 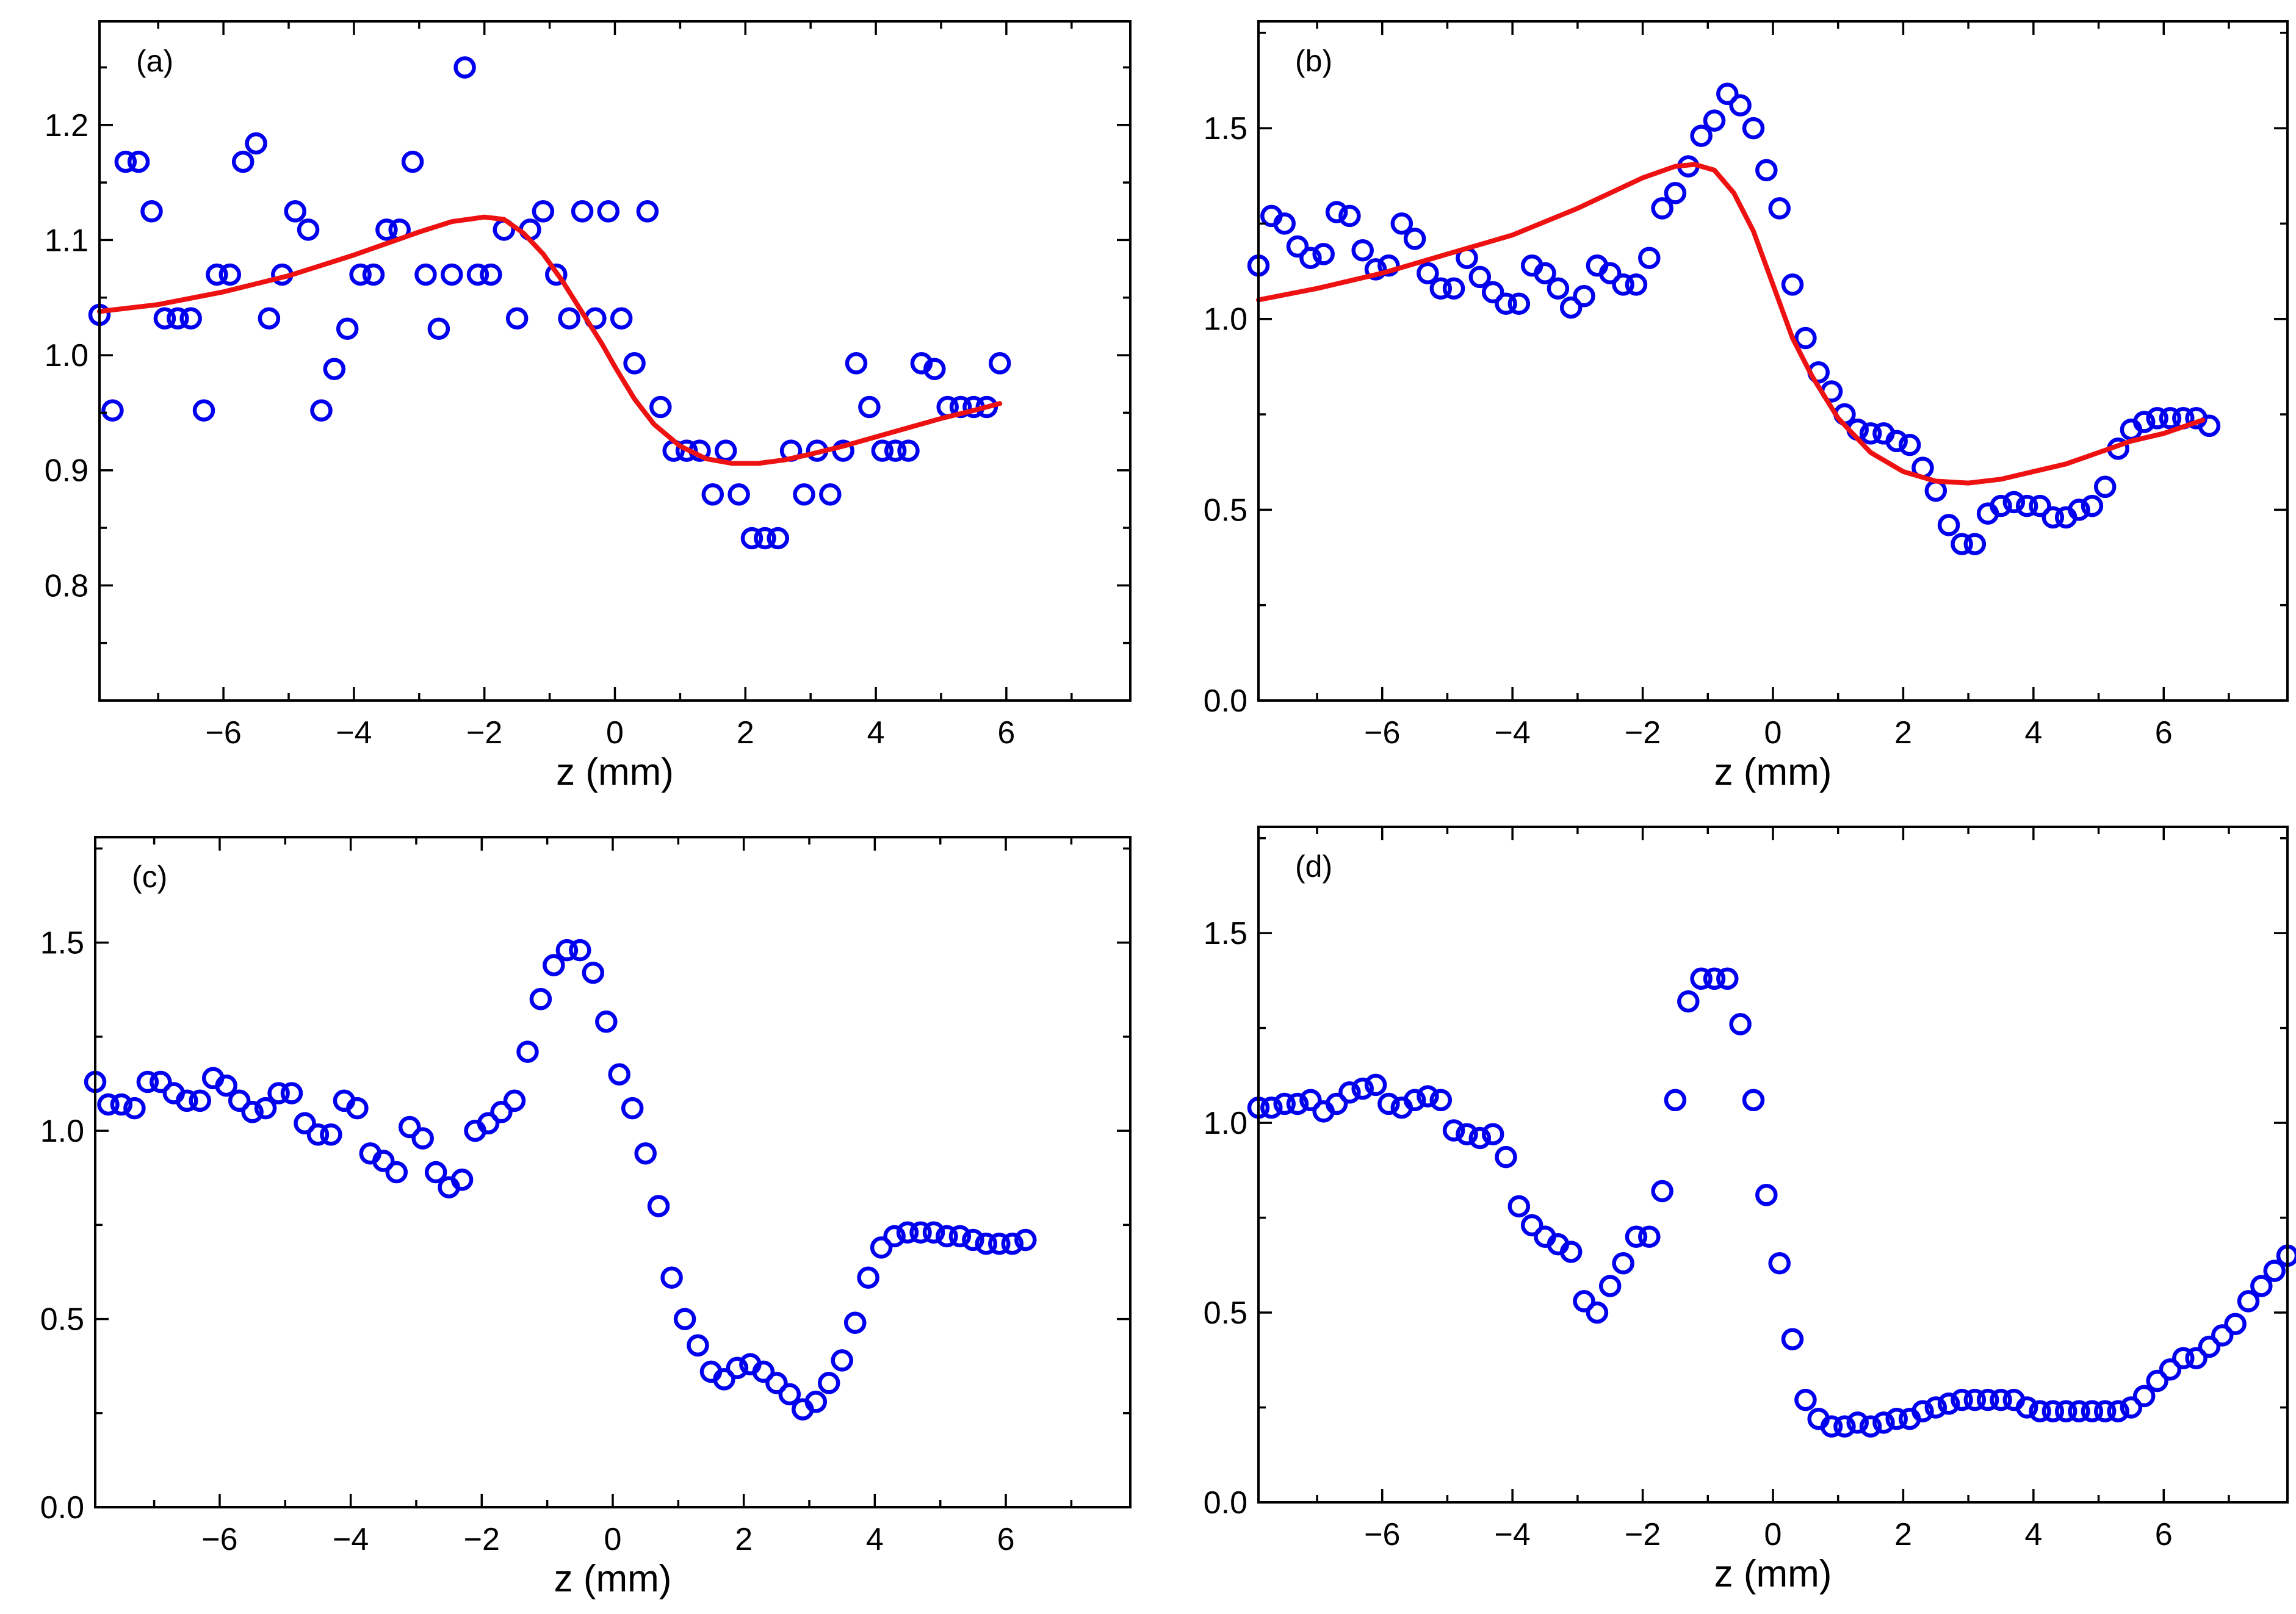 What do you see at coordinates (1903, 1534) in the screenshot?
I see `chart-3-x-tick-label: 2` at bounding box center [1903, 1534].